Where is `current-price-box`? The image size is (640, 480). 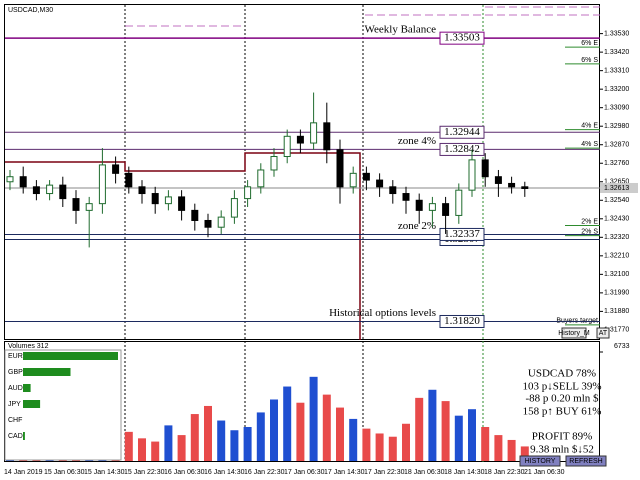 current-price-box is located at coordinates (619, 187).